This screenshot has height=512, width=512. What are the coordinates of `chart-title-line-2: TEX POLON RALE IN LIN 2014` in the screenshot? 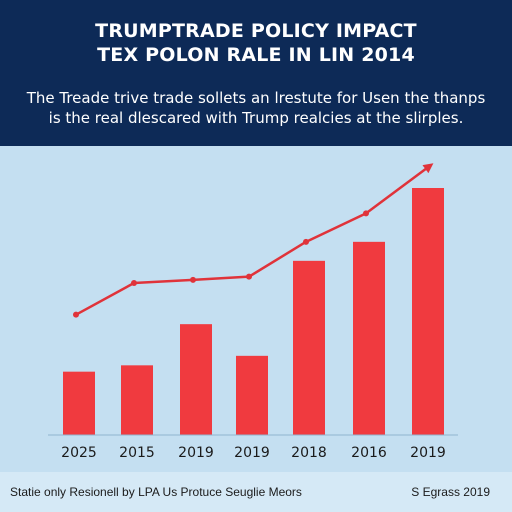 It's located at (256, 55).